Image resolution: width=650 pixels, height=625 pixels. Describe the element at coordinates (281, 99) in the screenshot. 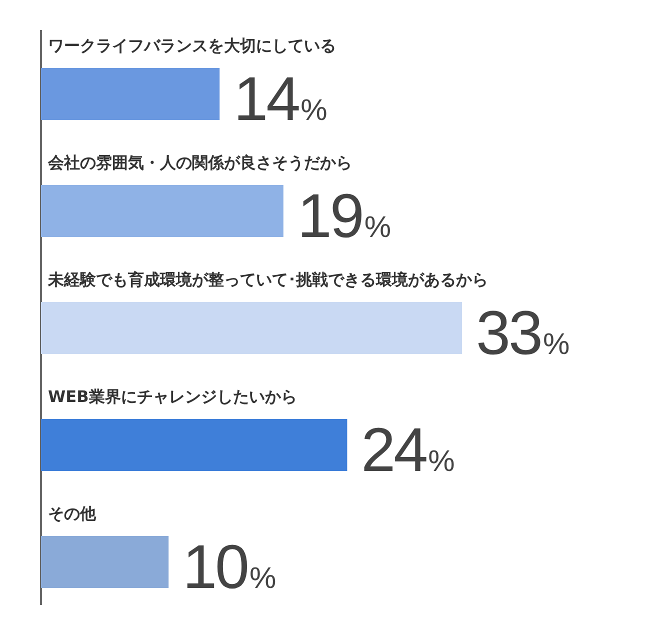

I see `data-label: 14%` at that location.